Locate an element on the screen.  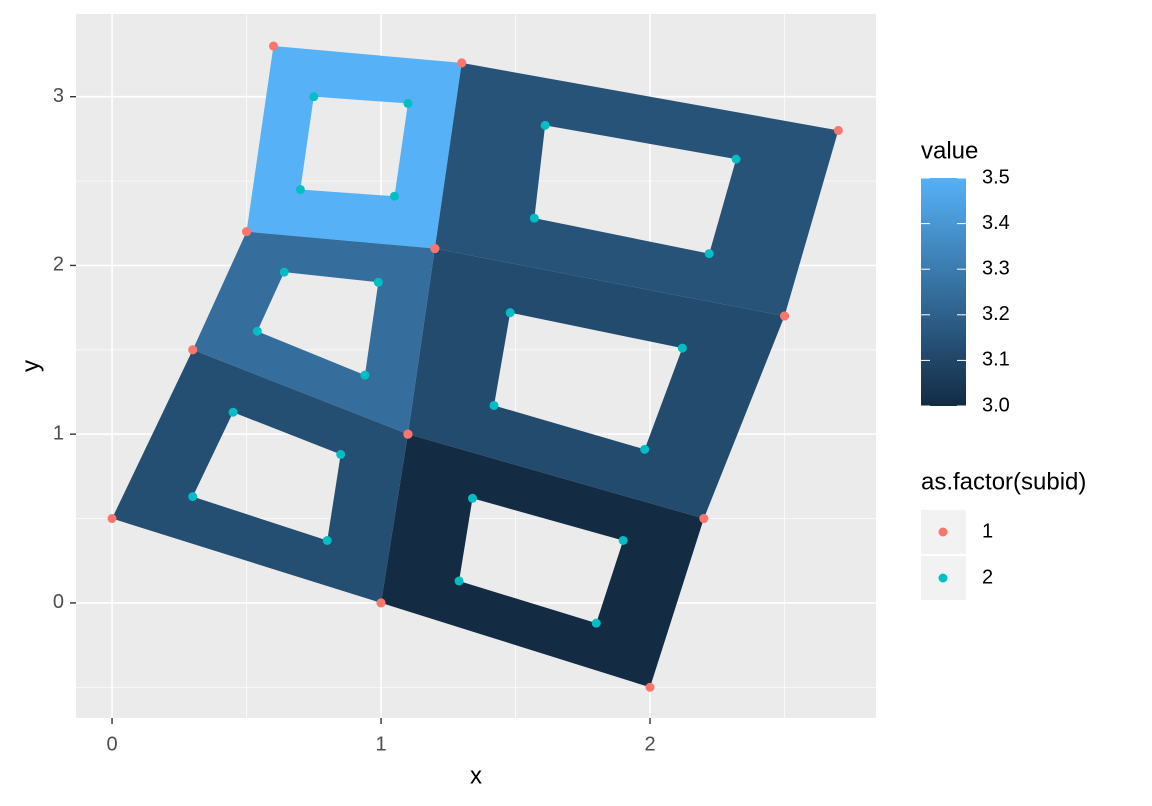
x-tick-label: 1 is located at coordinates (380, 744).